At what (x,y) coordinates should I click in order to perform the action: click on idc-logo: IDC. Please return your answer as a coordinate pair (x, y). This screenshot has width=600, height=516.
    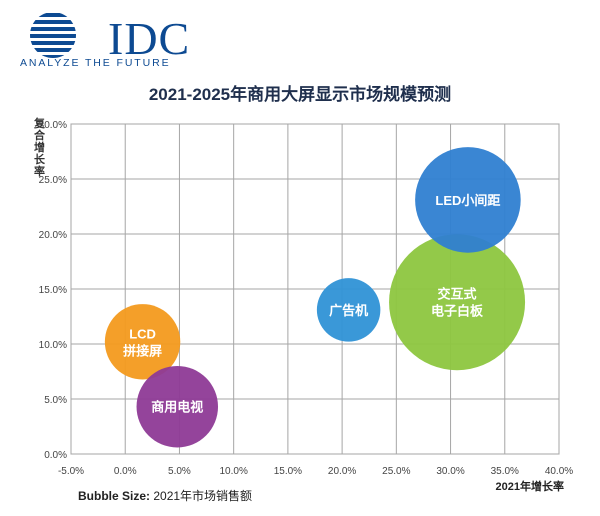
    Looking at the image, I should click on (105, 41).